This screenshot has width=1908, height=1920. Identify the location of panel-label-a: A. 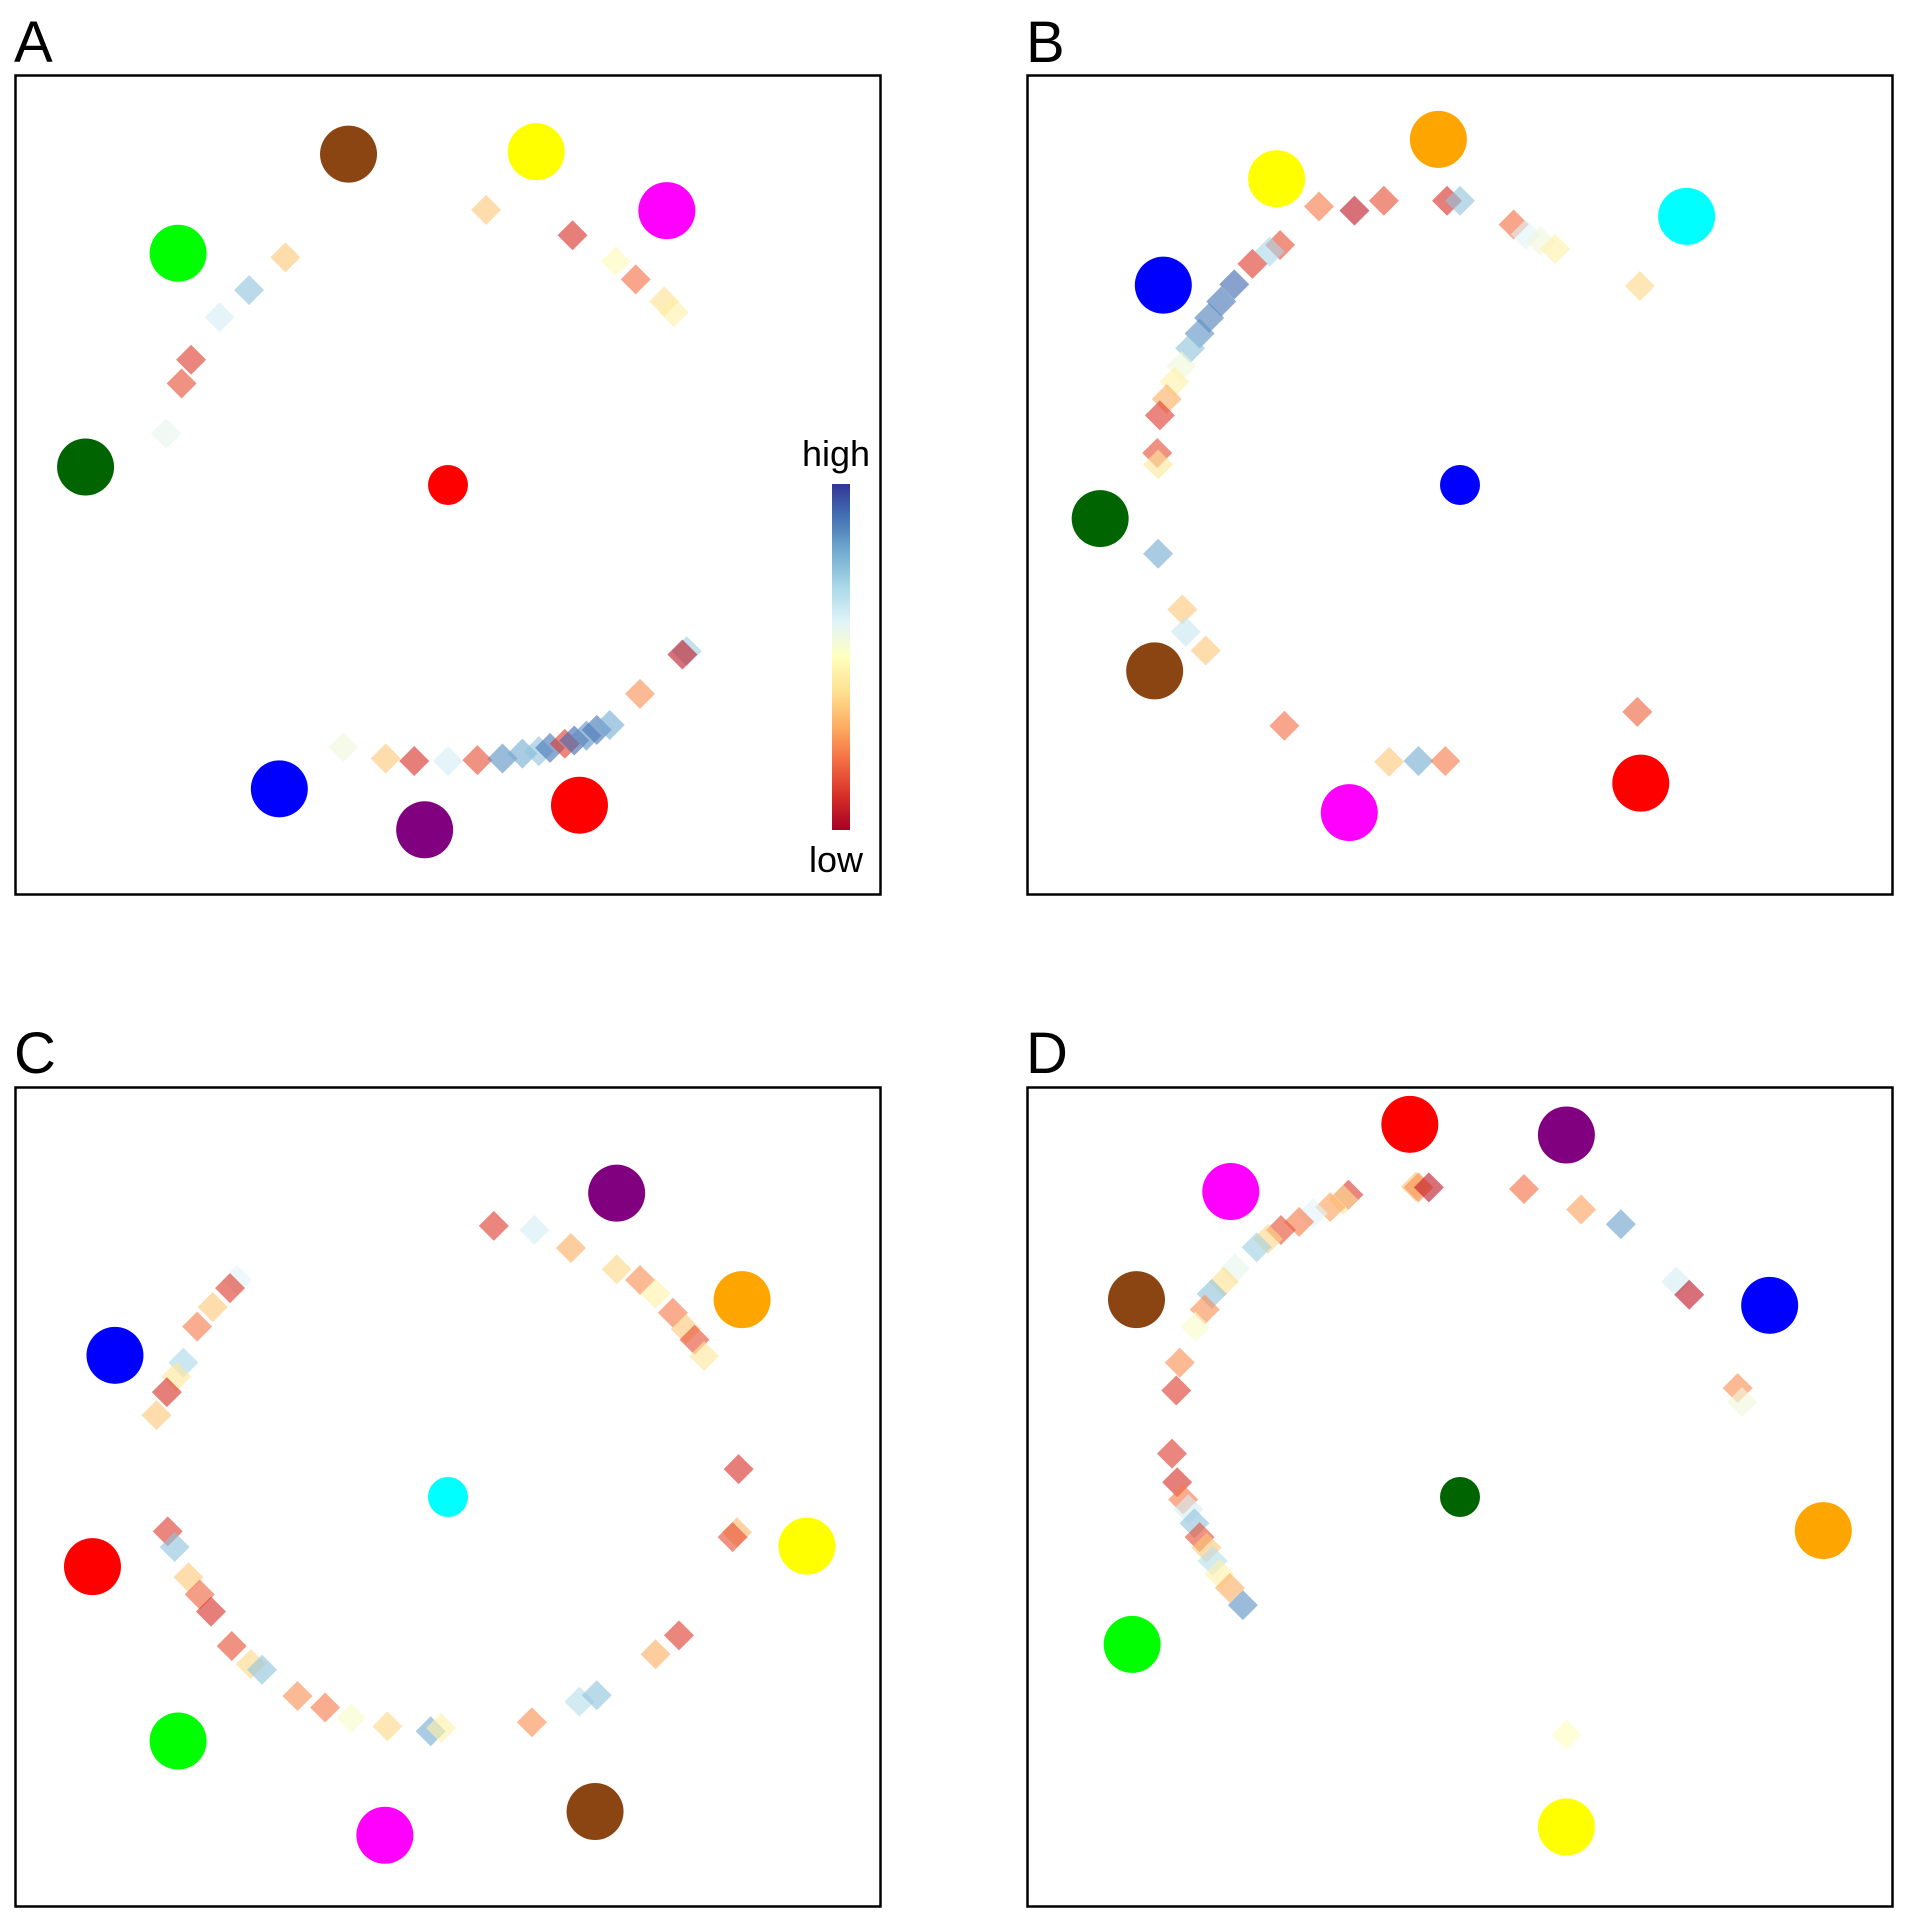
(33, 42).